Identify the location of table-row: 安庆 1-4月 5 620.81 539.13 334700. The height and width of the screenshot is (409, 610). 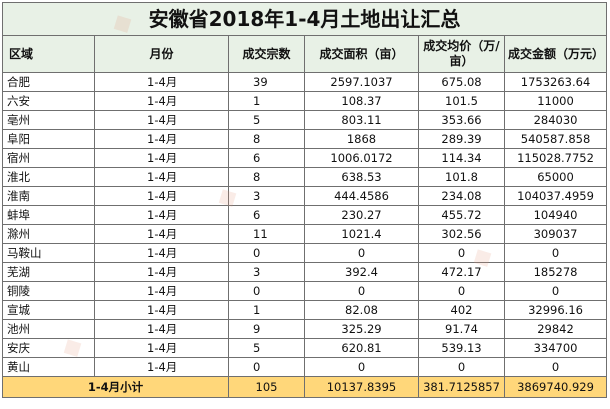
(305, 348).